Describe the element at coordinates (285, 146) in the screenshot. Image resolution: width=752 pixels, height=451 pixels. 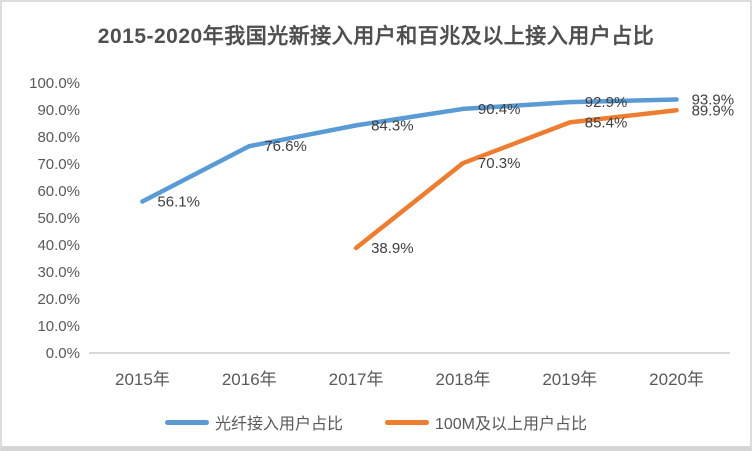
I see `data-label: 76.6%` at that location.